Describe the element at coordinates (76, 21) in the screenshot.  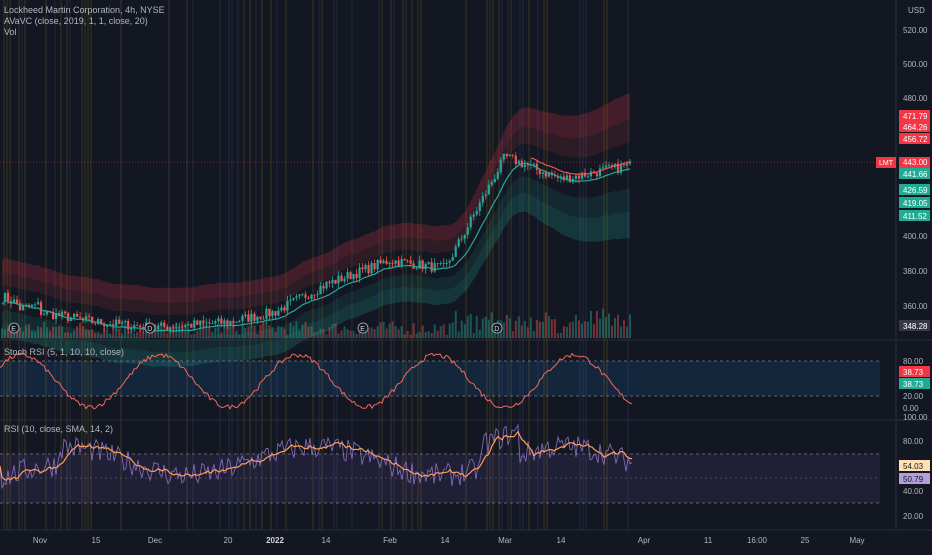
I see `indicator-avavc-label: AVaVC (close, 2019, 1, 1, close, 20)` at that location.